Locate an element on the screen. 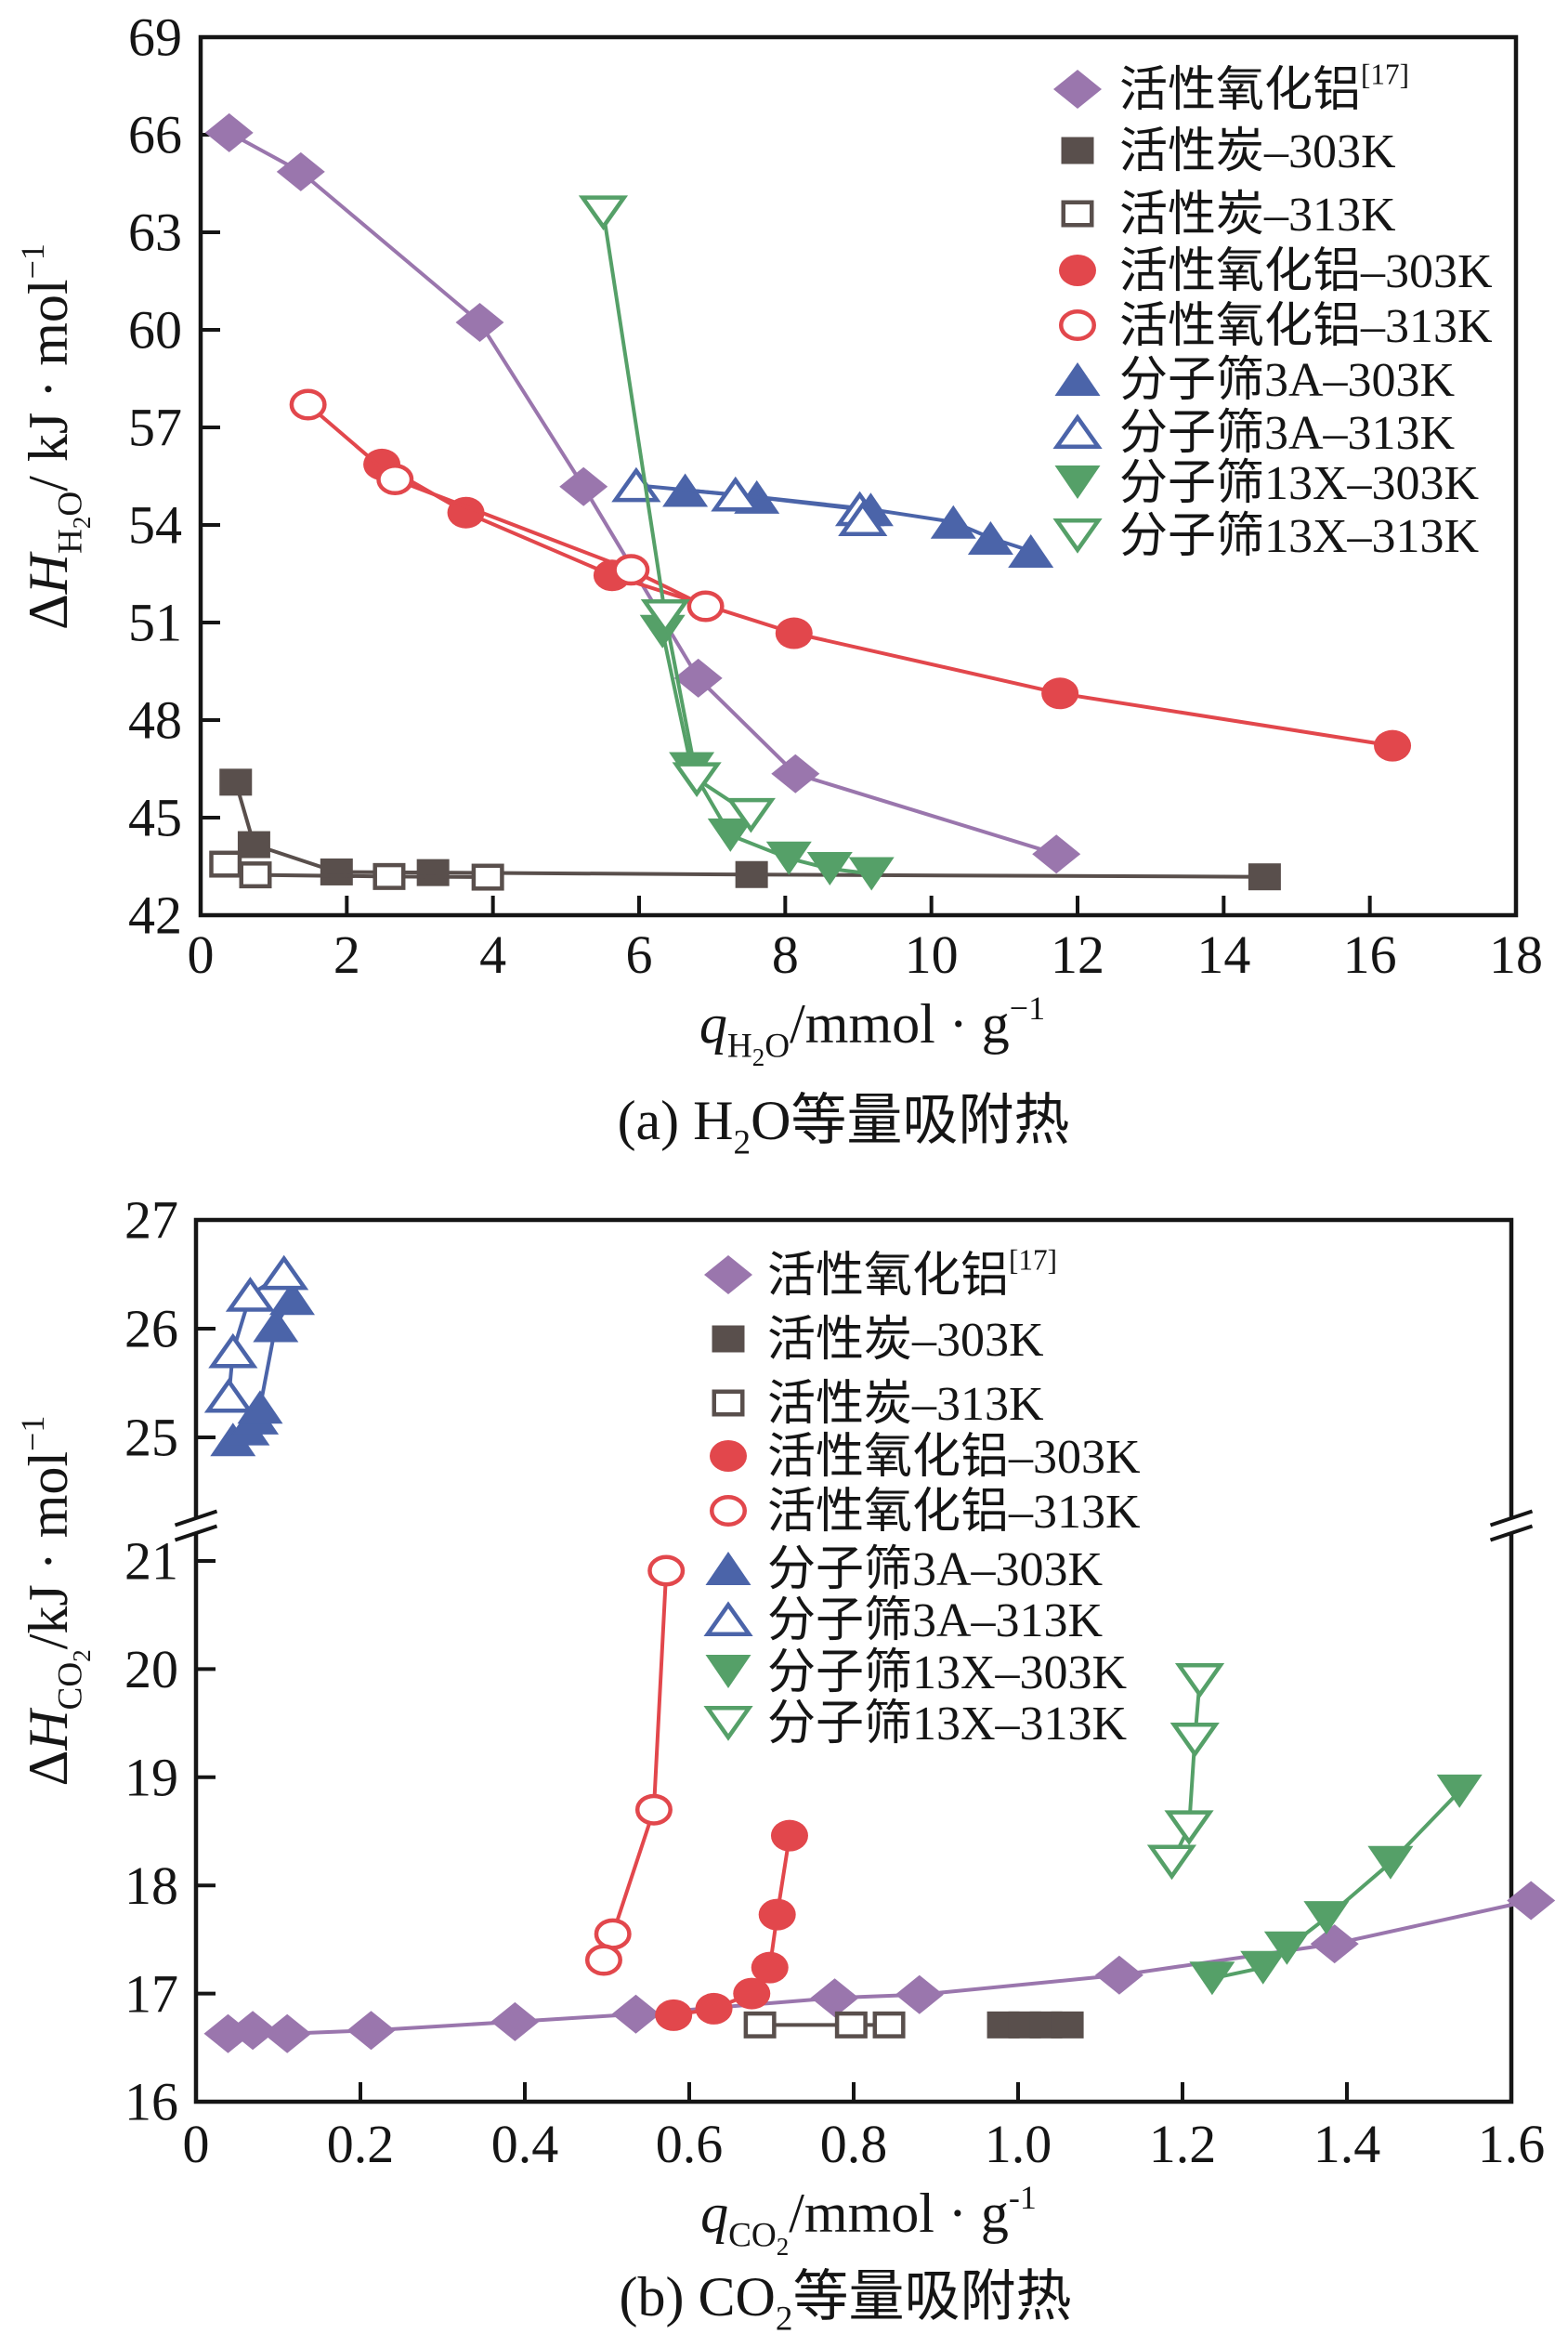 The width and height of the screenshot is (1568, 2347). figure-caption-part: 2 is located at coordinates (742, 1143).